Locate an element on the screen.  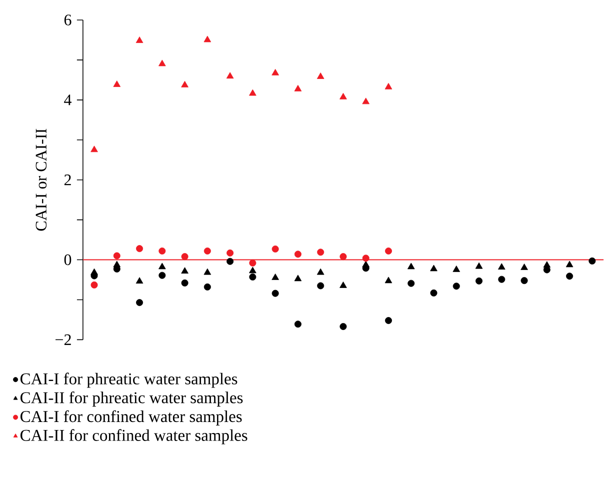
y-tick-label: 6 is located at coordinates (68, 20).